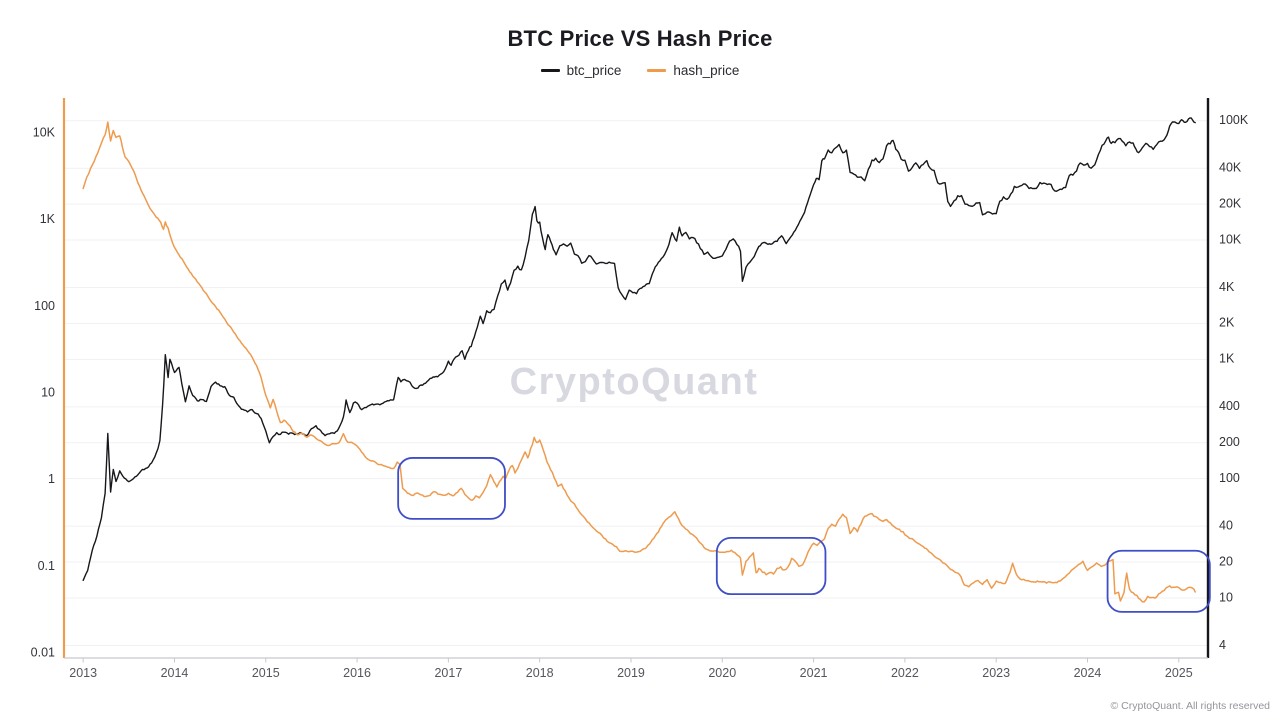  What do you see at coordinates (1227, 323) in the screenshot?
I see `right-axis-tick-label: 2K` at bounding box center [1227, 323].